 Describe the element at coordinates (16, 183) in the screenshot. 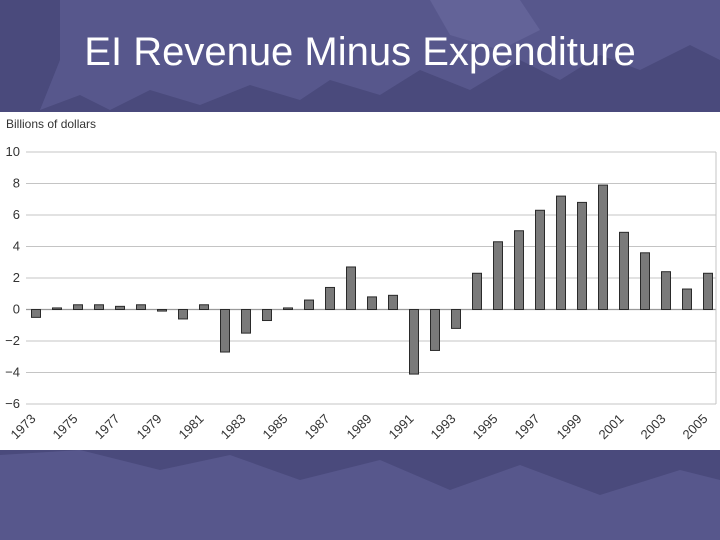

I see `y-tick-label: 8` at that location.